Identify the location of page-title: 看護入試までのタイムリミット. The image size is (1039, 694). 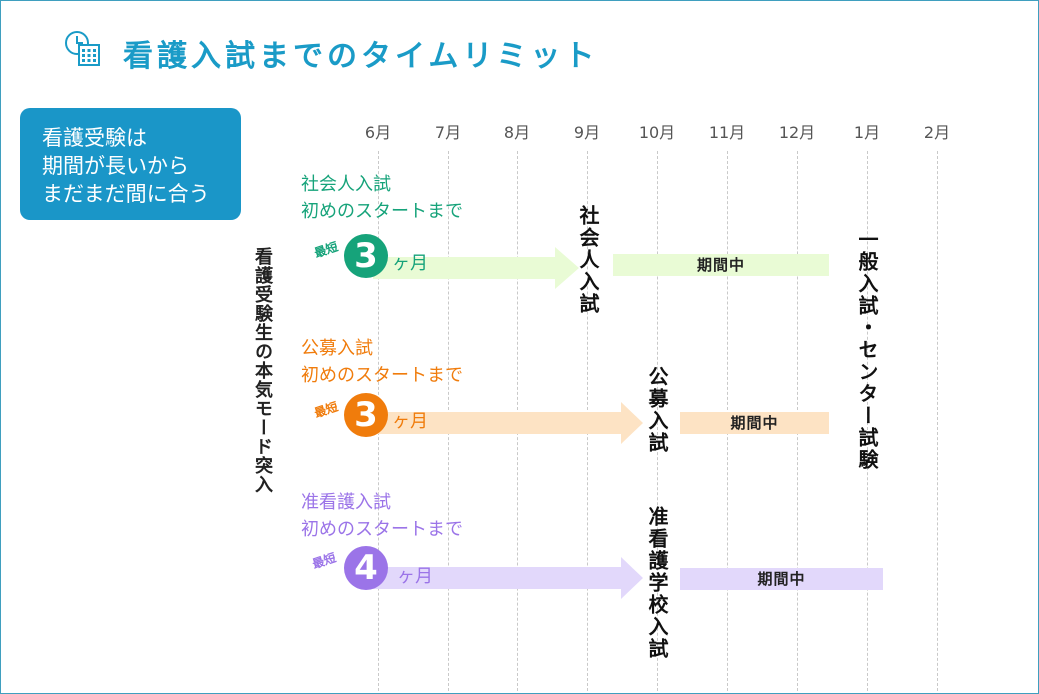
(361, 56).